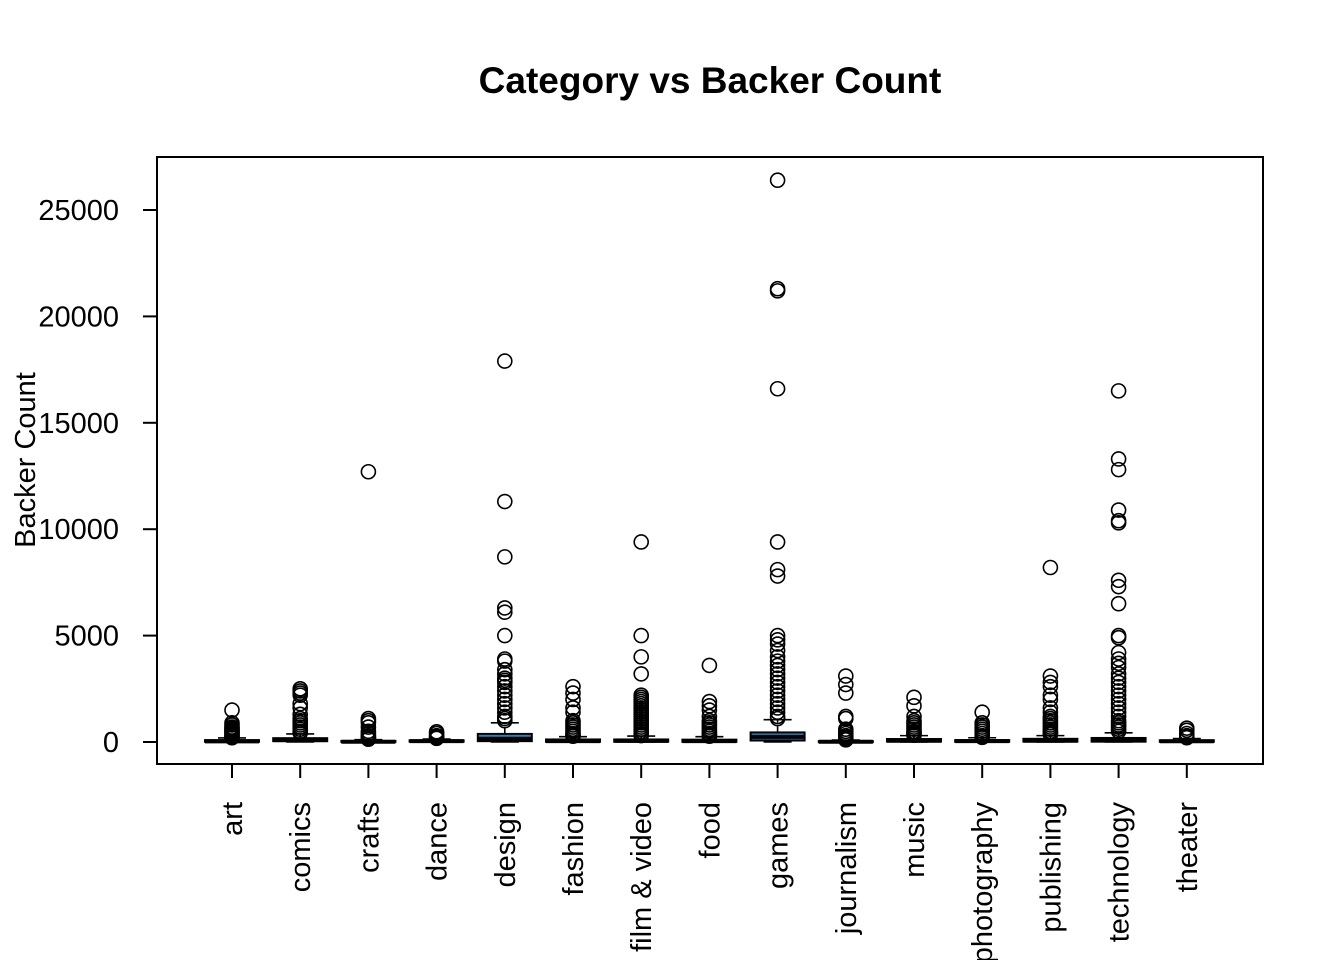 The image size is (1344, 960). Describe the element at coordinates (1186, 733) in the screenshot. I see `box-theater` at that location.